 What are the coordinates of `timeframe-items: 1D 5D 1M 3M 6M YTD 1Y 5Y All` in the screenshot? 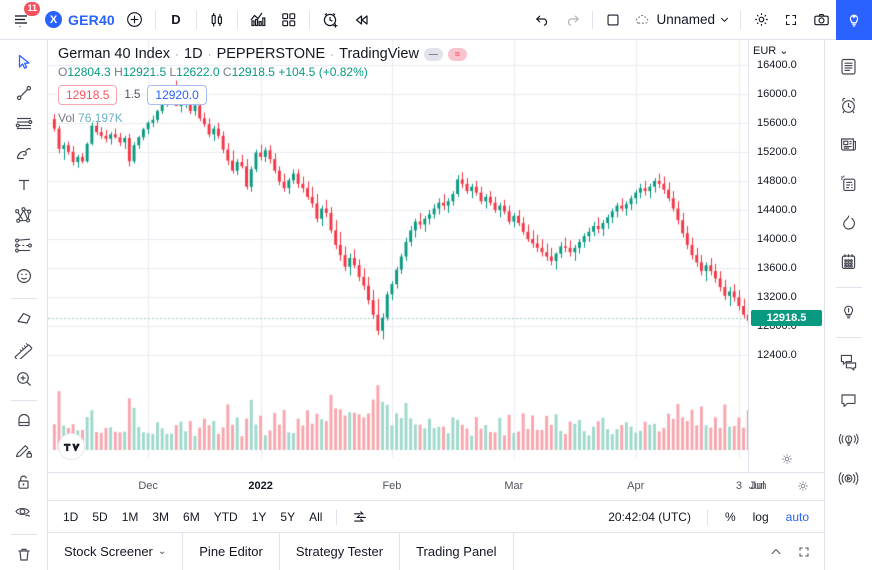 It's located at (192, 517).